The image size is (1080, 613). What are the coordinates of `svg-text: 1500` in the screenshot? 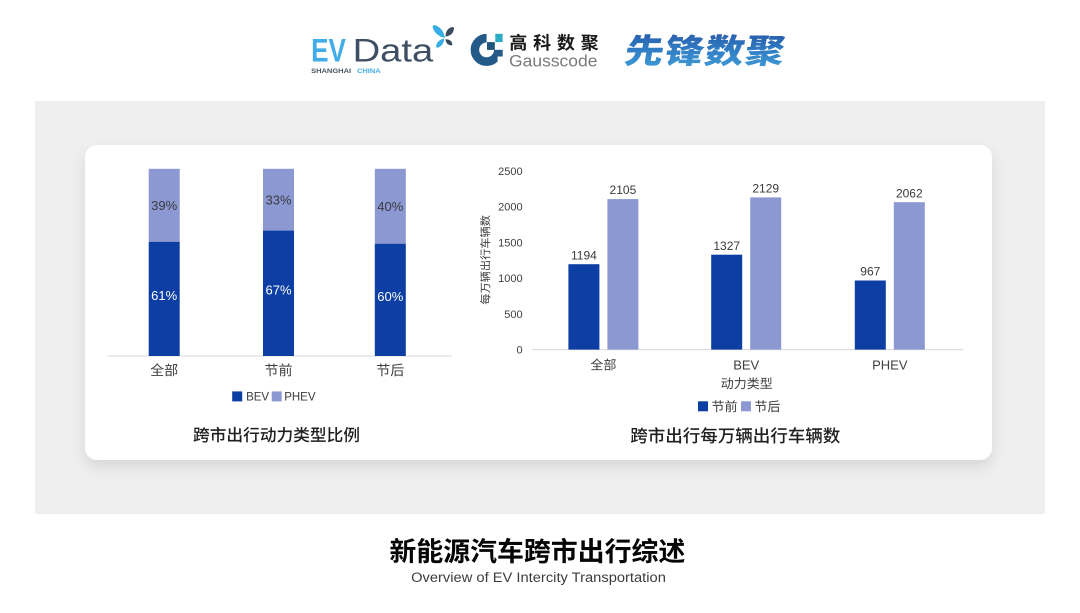 It's located at (510, 243).